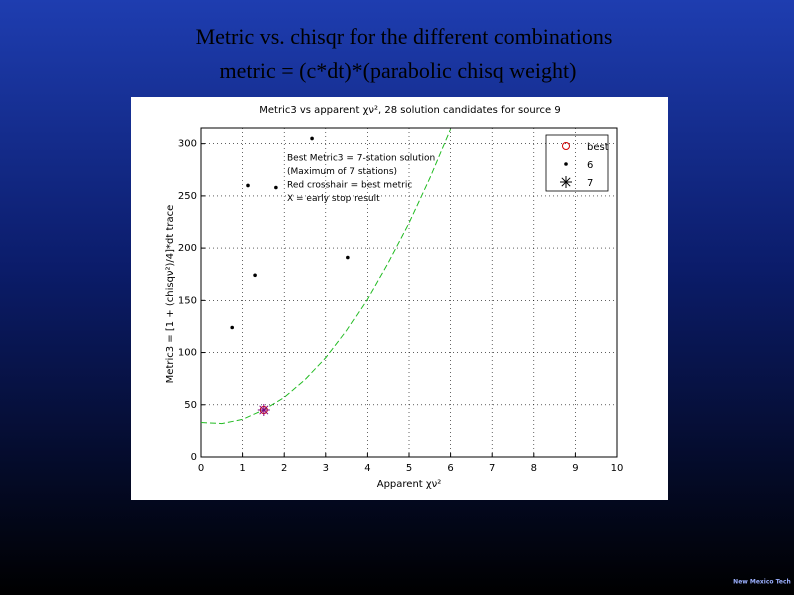  I want to click on logo: New Mexico Tech, so click(762, 582).